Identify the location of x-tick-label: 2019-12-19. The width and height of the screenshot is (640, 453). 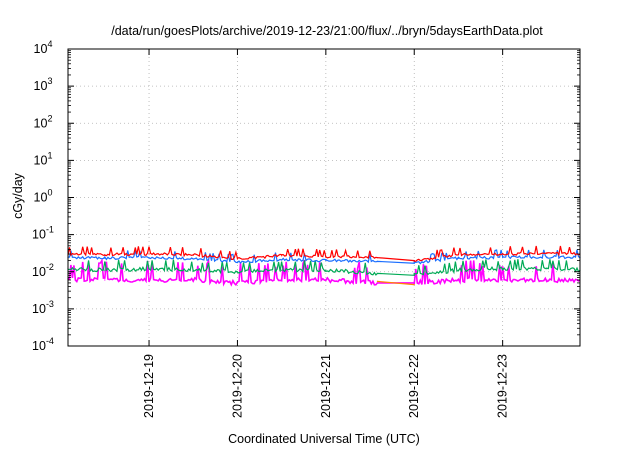
(149, 386).